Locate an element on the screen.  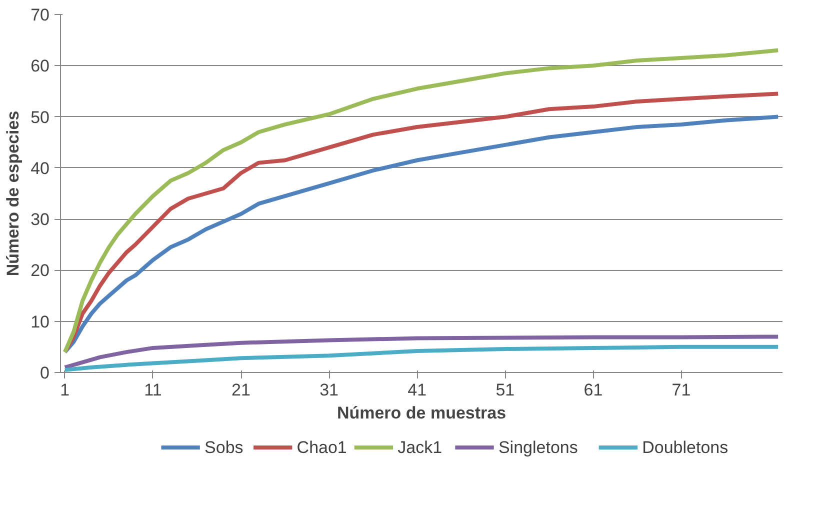
x-tick-label: 11 is located at coordinates (153, 390).